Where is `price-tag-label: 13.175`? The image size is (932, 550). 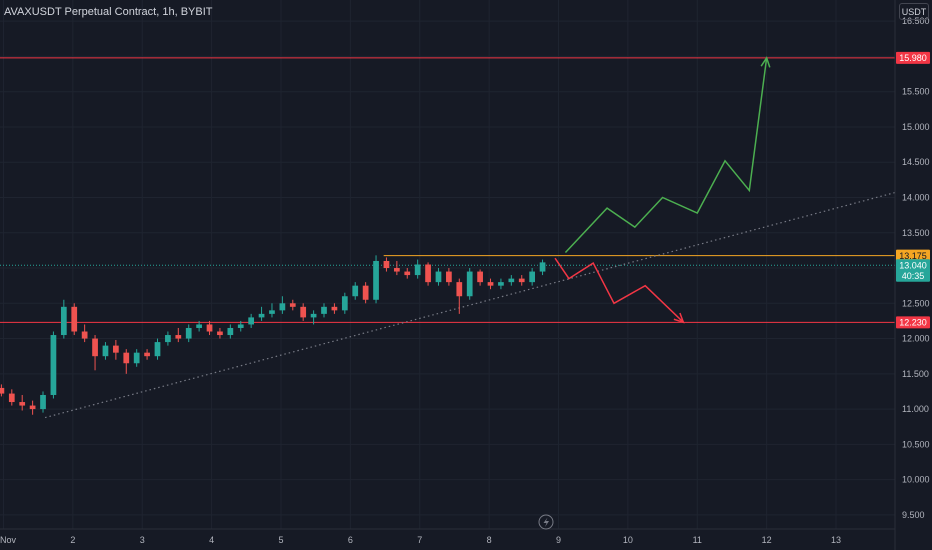
price-tag-label: 13.175 is located at coordinates (913, 256).